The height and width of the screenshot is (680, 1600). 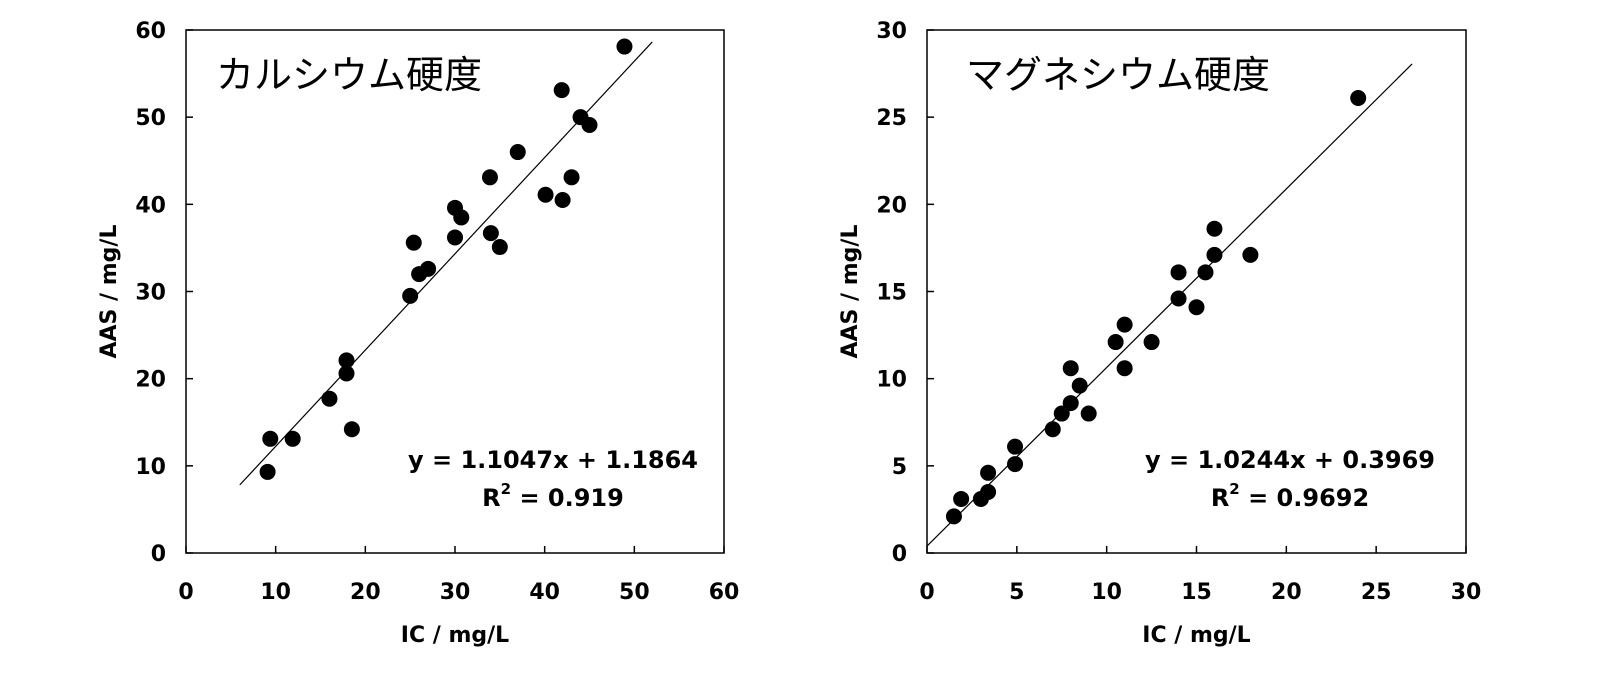 What do you see at coordinates (891, 118) in the screenshot?
I see `y-tick-label: 25` at bounding box center [891, 118].